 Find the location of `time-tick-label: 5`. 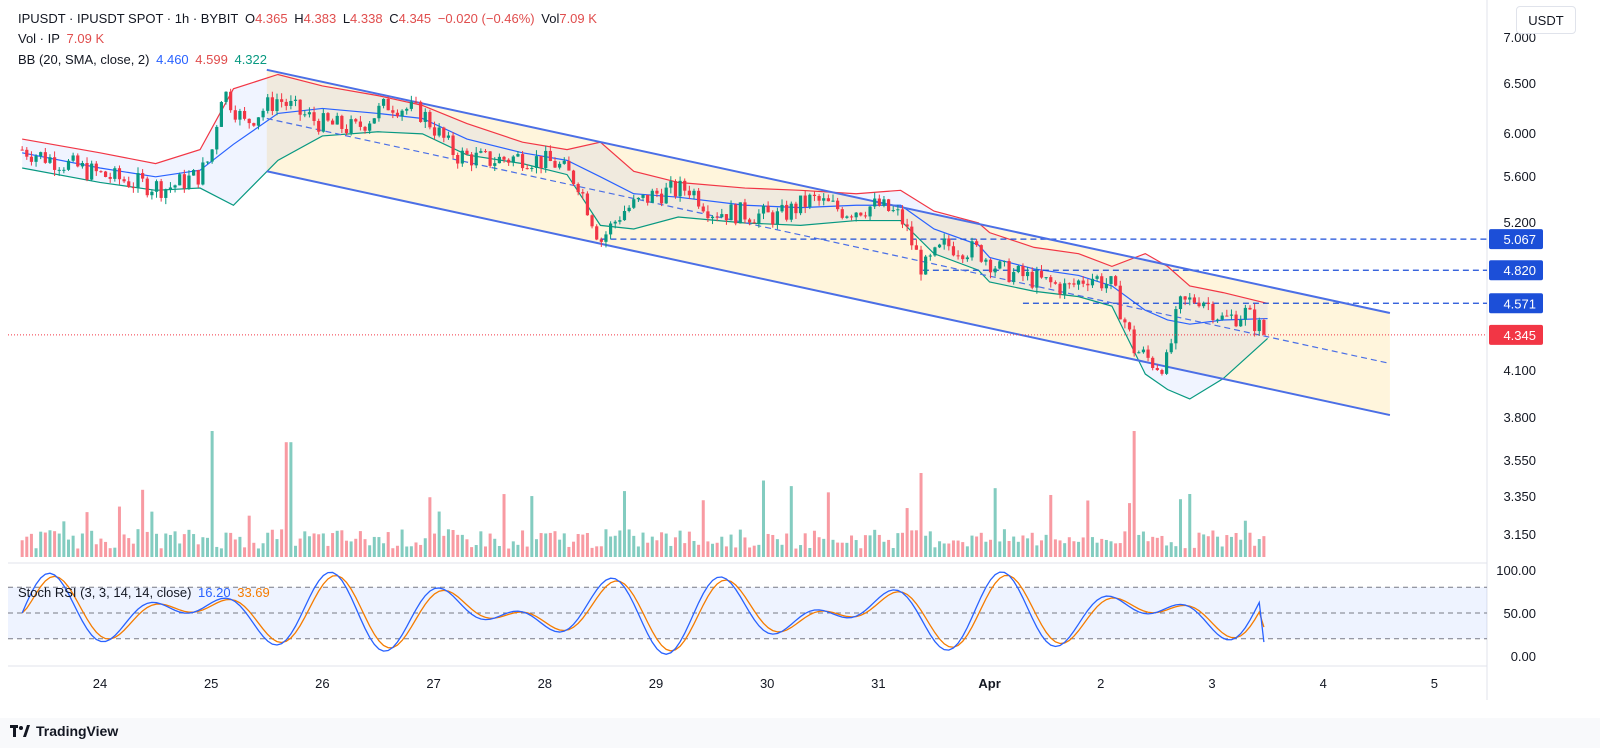

time-tick-label: 5 is located at coordinates (1434, 683).